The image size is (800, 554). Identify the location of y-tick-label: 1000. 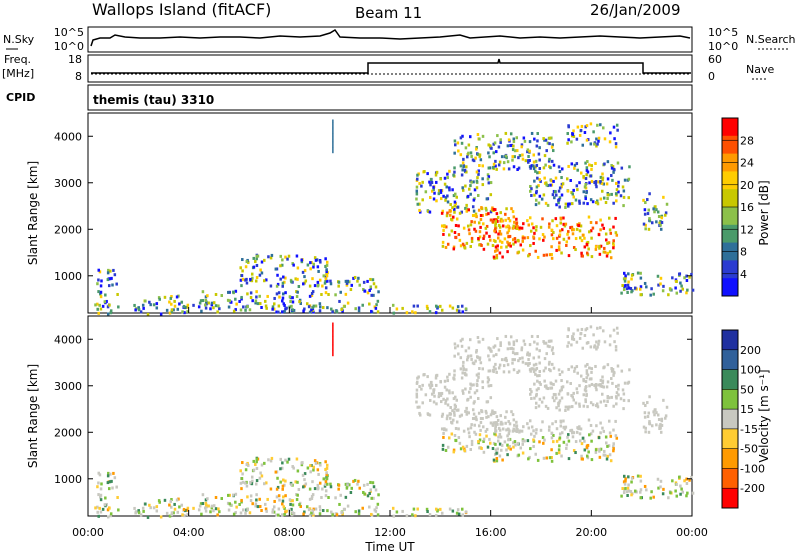
(68, 479).